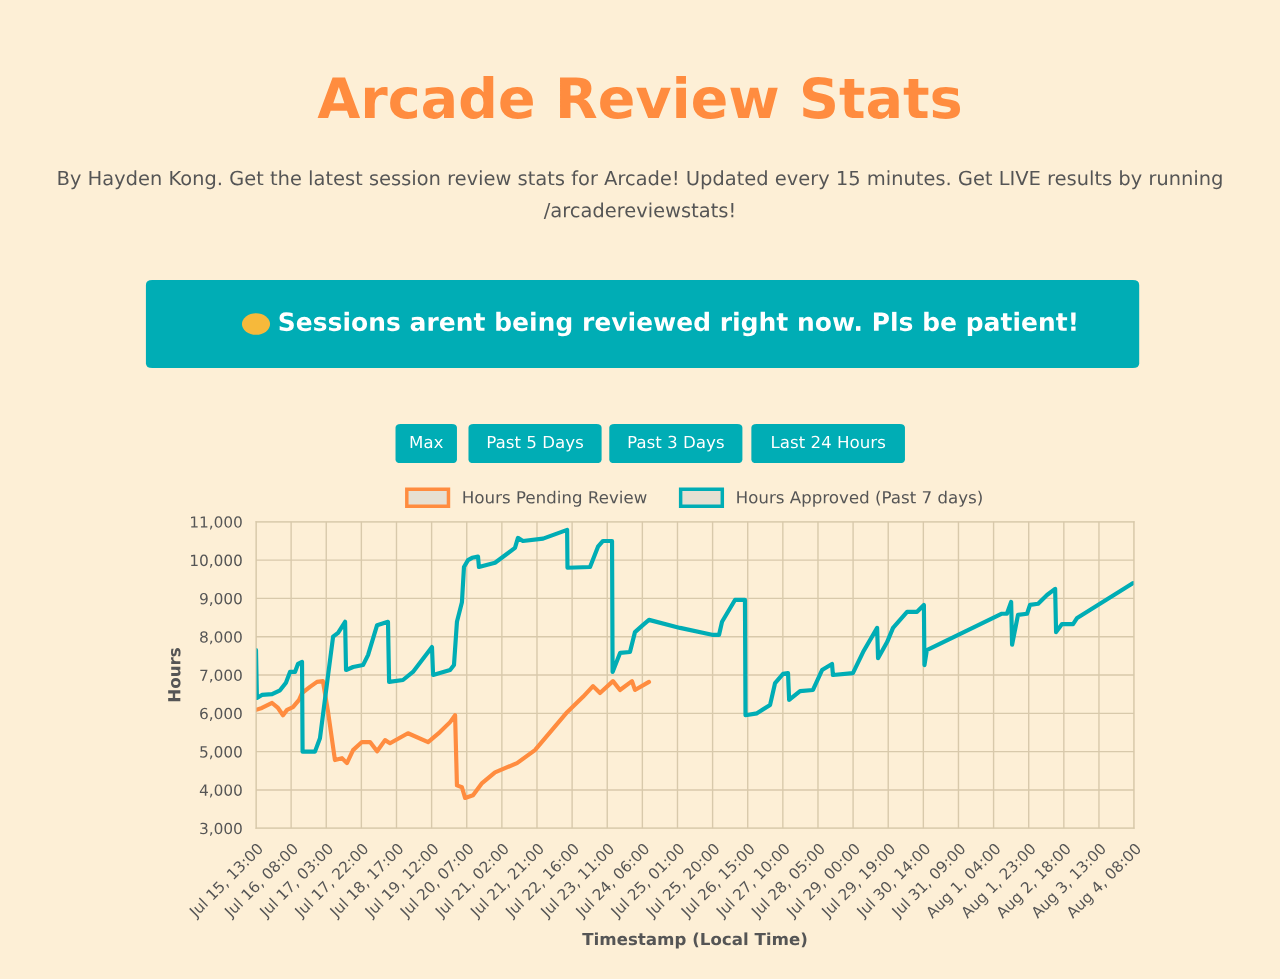  Describe the element at coordinates (859, 498) in the screenshot. I see `legend-label: Hours Approved (Past 7 days)` at that location.